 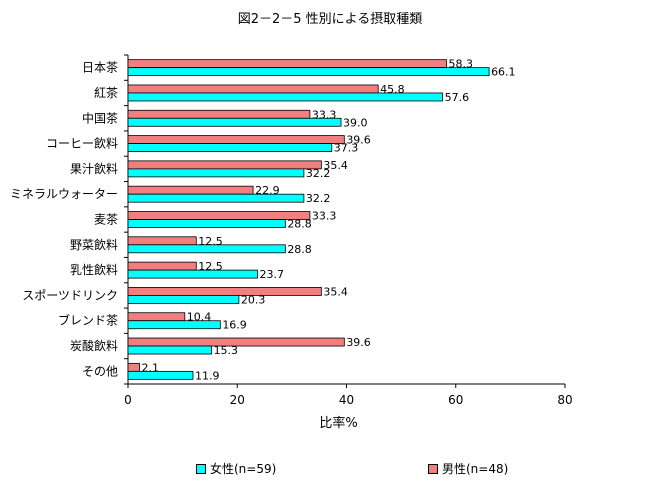 What do you see at coordinates (457, 97) in the screenshot?
I see `data-label-female: 57.6` at bounding box center [457, 97].